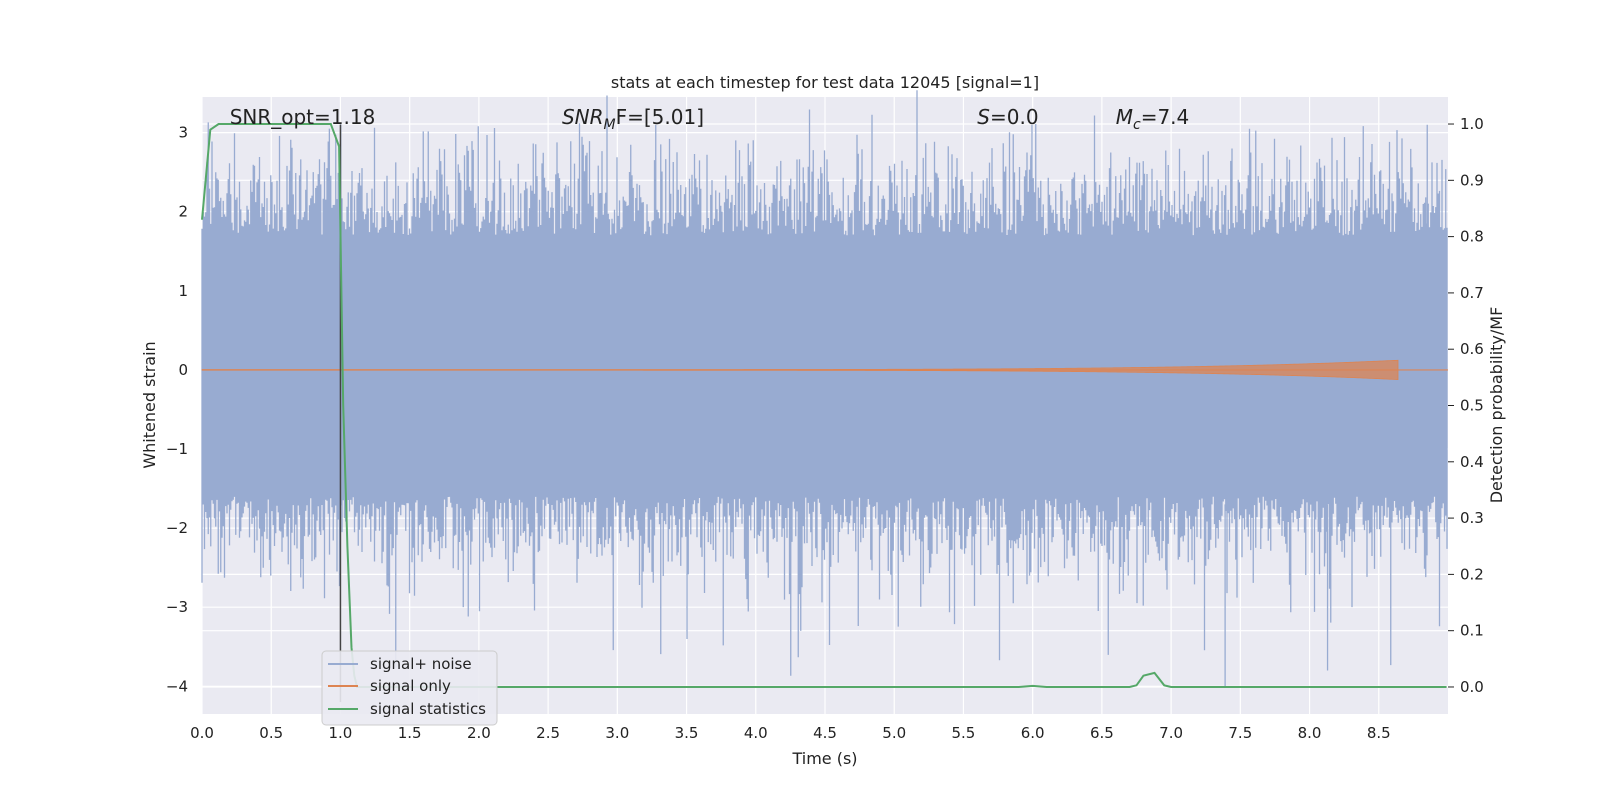 This screenshot has width=1600, height=800. What do you see at coordinates (1102, 733) in the screenshot?
I see `x-tick-label: 6.5` at bounding box center [1102, 733].